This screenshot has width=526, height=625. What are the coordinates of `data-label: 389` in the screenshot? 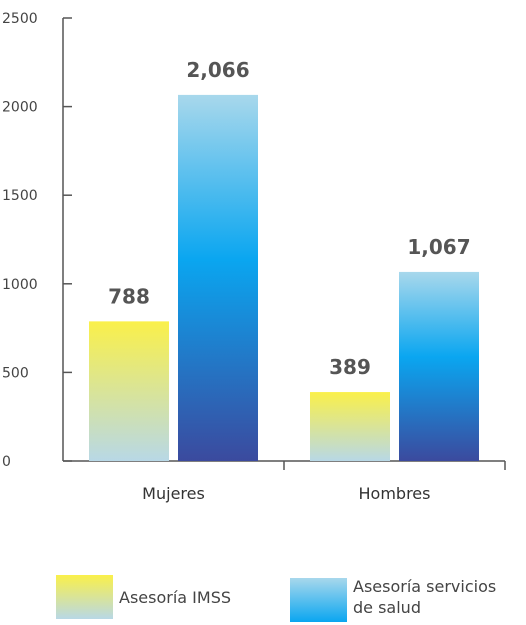 It's located at (350, 367).